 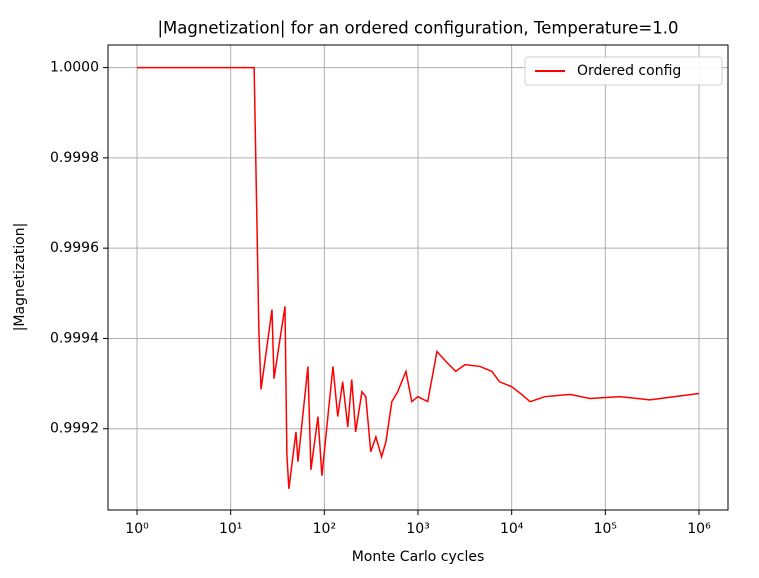 What do you see at coordinates (230, 529) in the screenshot?
I see `x-tick-label: 10¹` at bounding box center [230, 529].